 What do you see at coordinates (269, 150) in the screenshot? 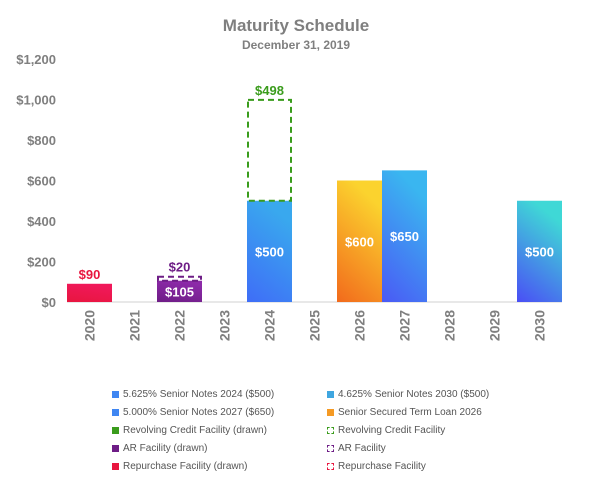
I see `bar-2024-revolving-credit-facility` at bounding box center [269, 150].